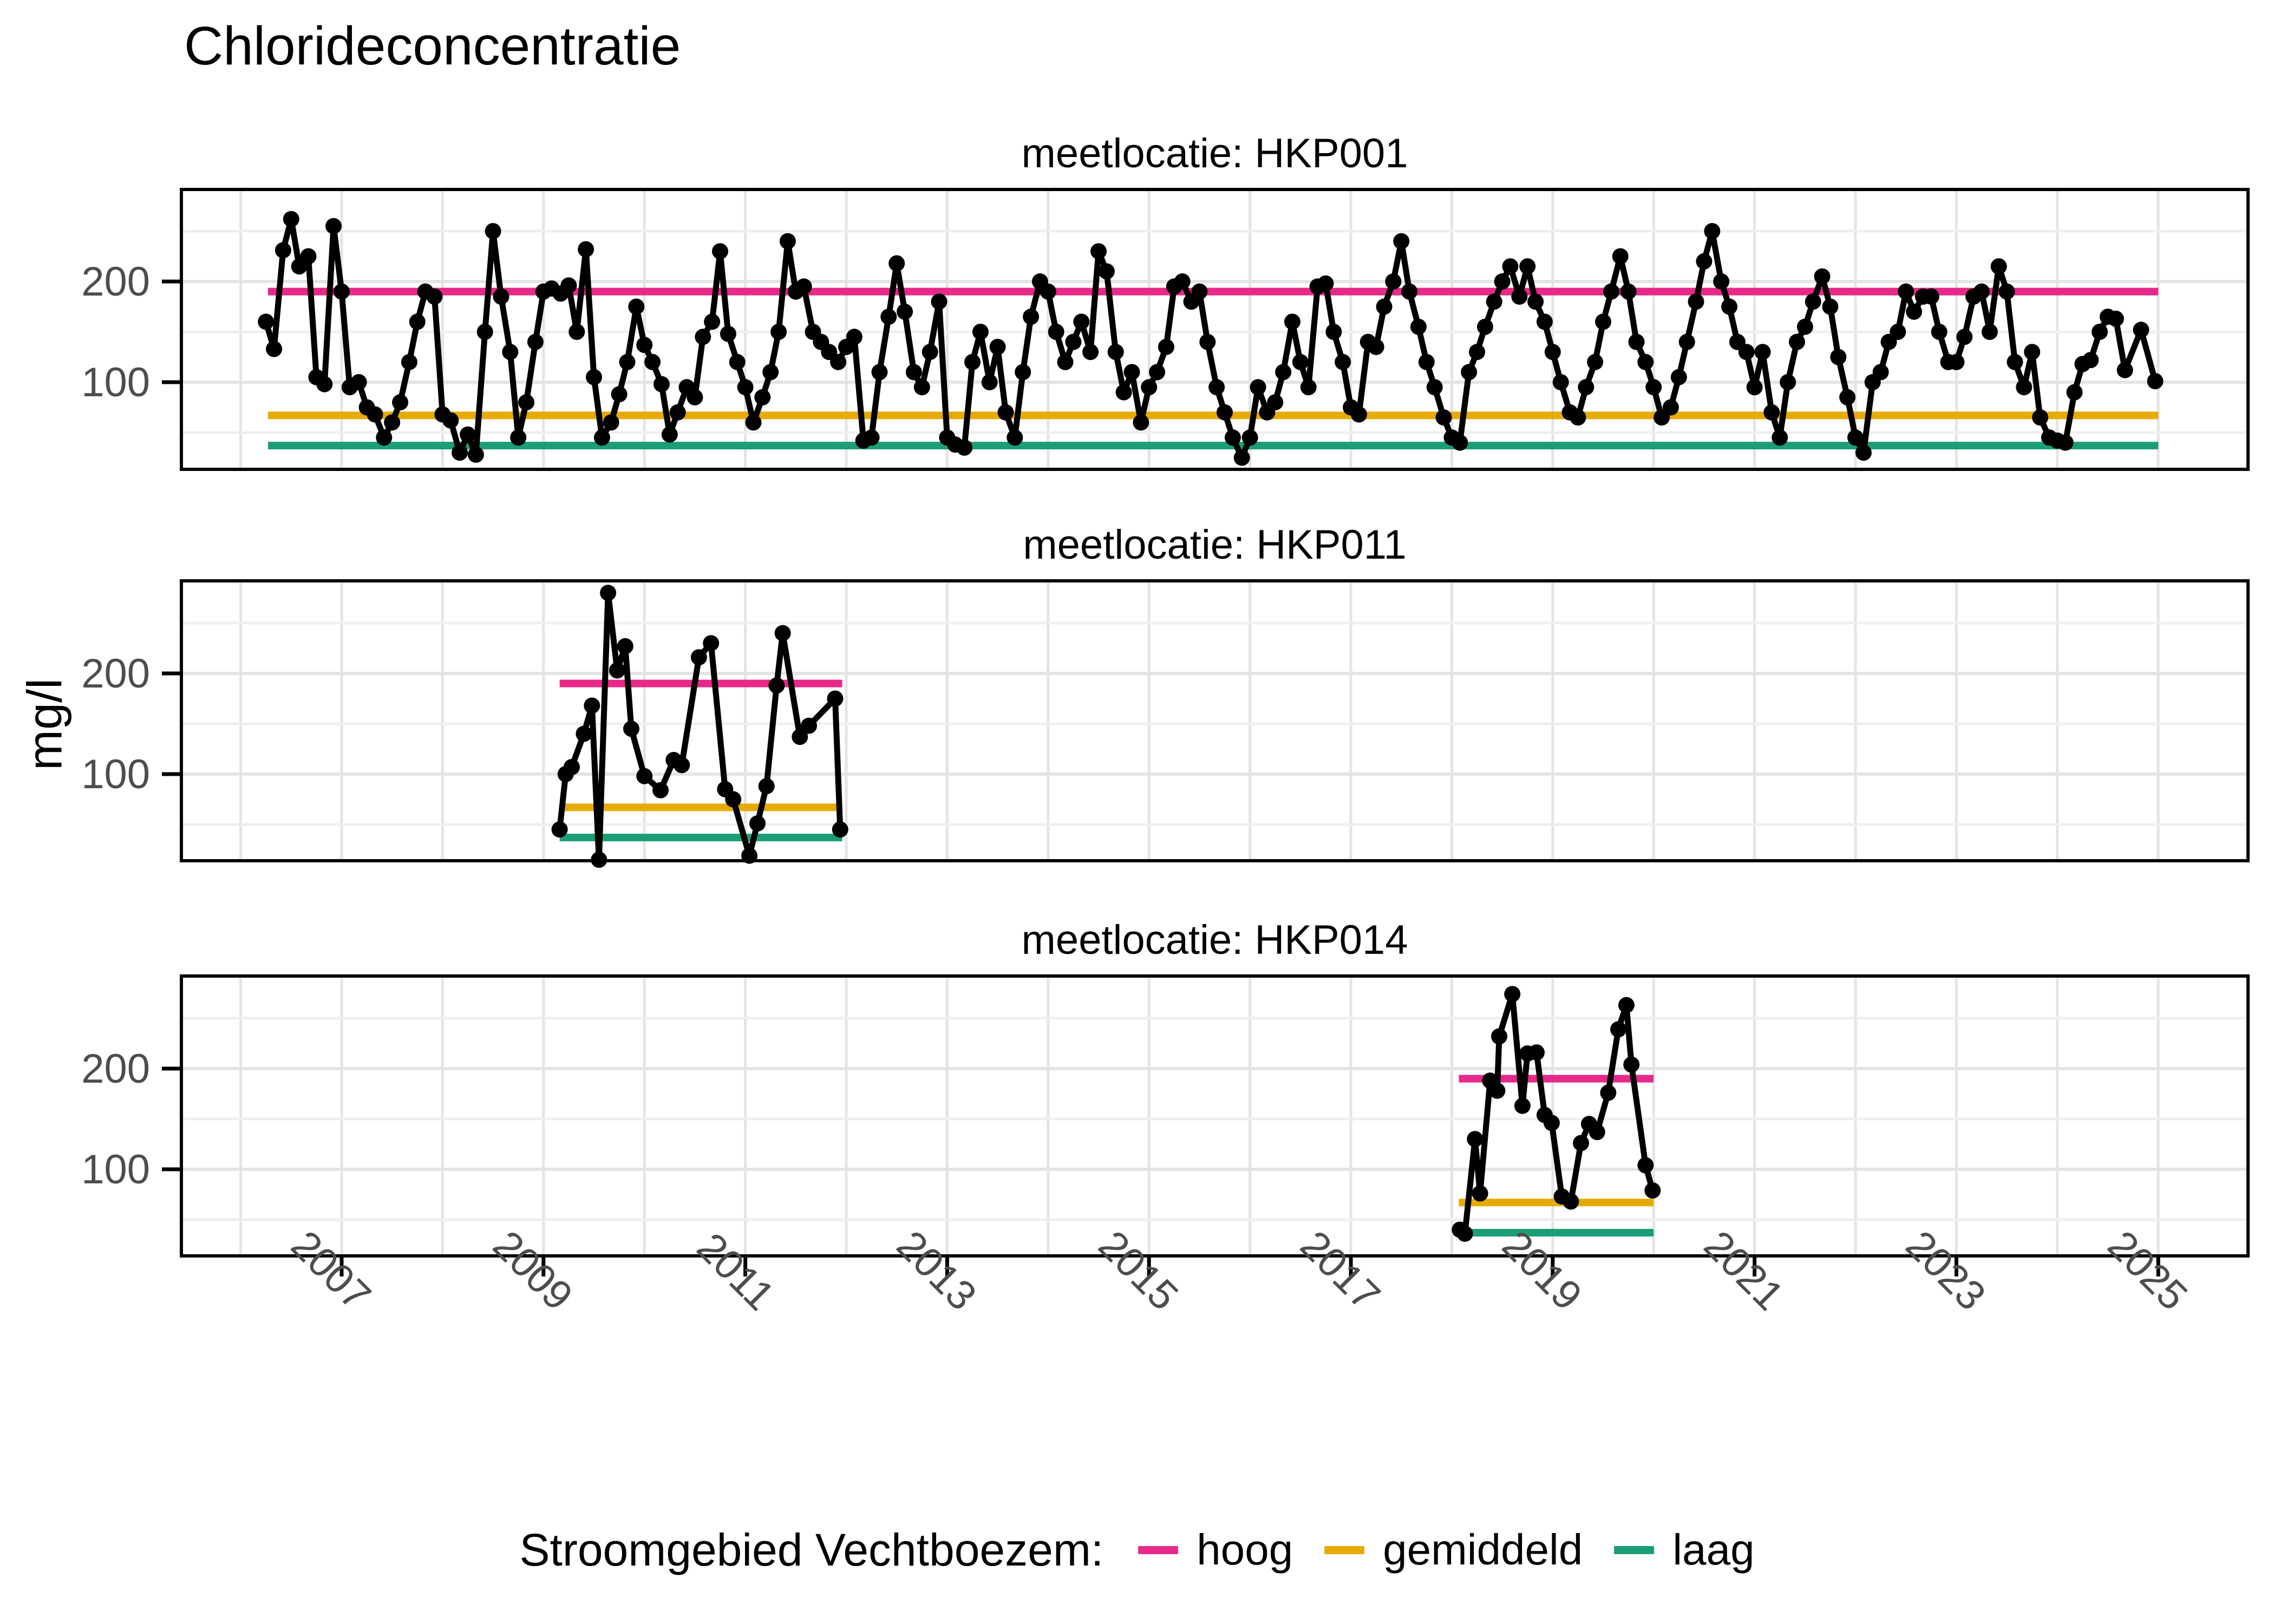 The image size is (2274, 1624). I want to click on facet-strip-hkp011: meetlocatie: HKP011, so click(1215, 545).